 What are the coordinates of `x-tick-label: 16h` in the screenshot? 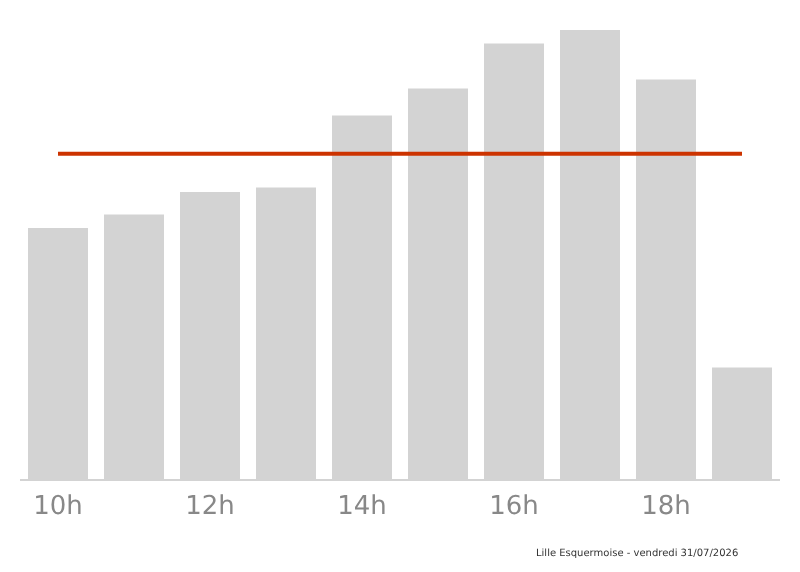 It's located at (514, 507).